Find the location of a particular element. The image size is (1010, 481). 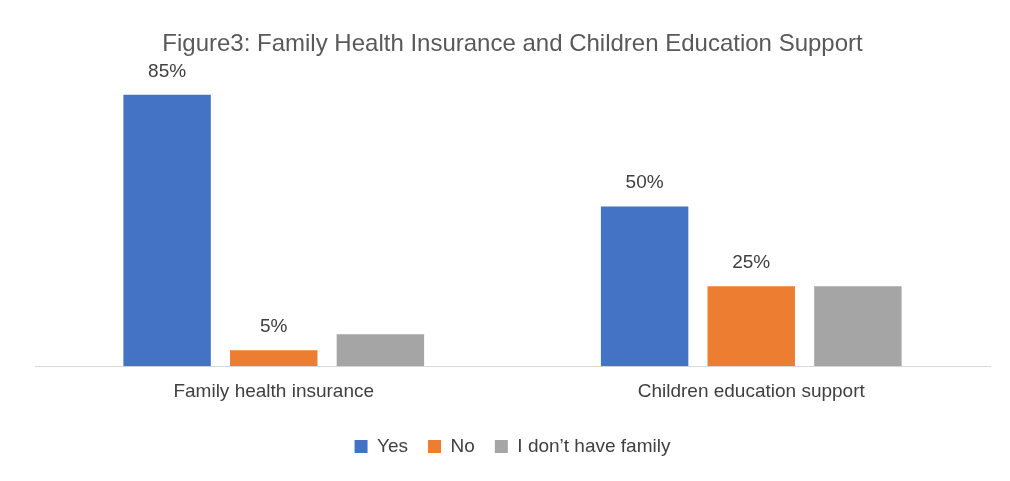

legend-label: I don’t have family is located at coordinates (594, 445).